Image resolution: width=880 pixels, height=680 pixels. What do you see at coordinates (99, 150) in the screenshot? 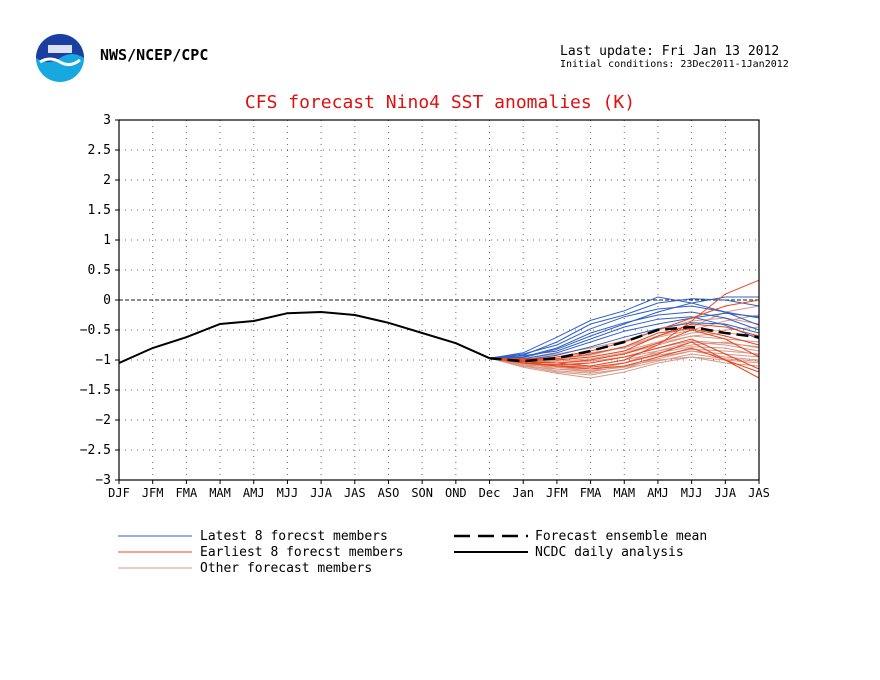
I see `y-tick-label: 2.5` at bounding box center [99, 150].